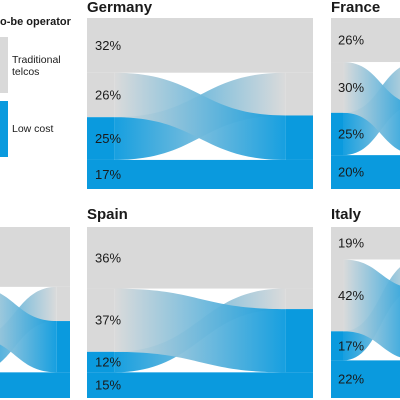 Image resolution: width=400 pixels, height=400 pixels. What do you see at coordinates (4, 65) in the screenshot?
I see `legend-swatch-traditional` at bounding box center [4, 65].